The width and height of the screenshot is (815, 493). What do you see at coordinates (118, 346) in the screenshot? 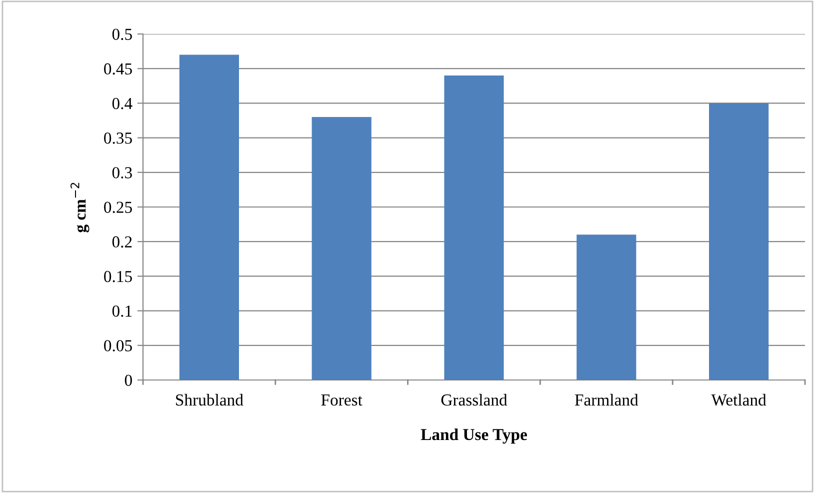
I see `y-tick-label: 0.05` at bounding box center [118, 346].